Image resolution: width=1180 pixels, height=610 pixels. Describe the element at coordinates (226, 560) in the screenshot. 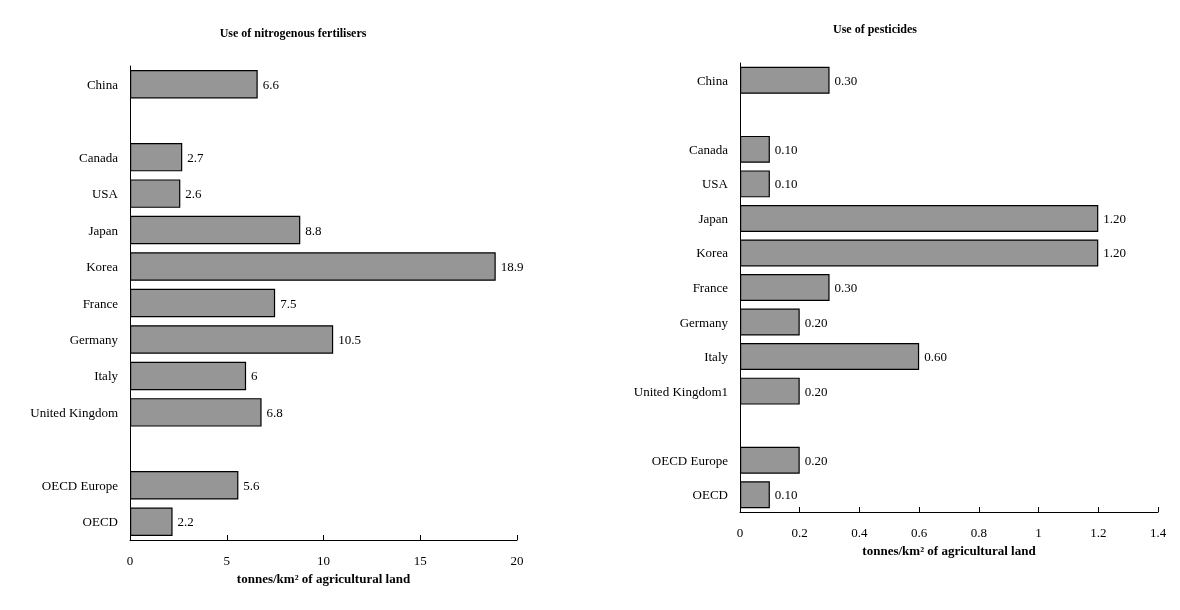

I see `x-tick-label: 5` at that location.